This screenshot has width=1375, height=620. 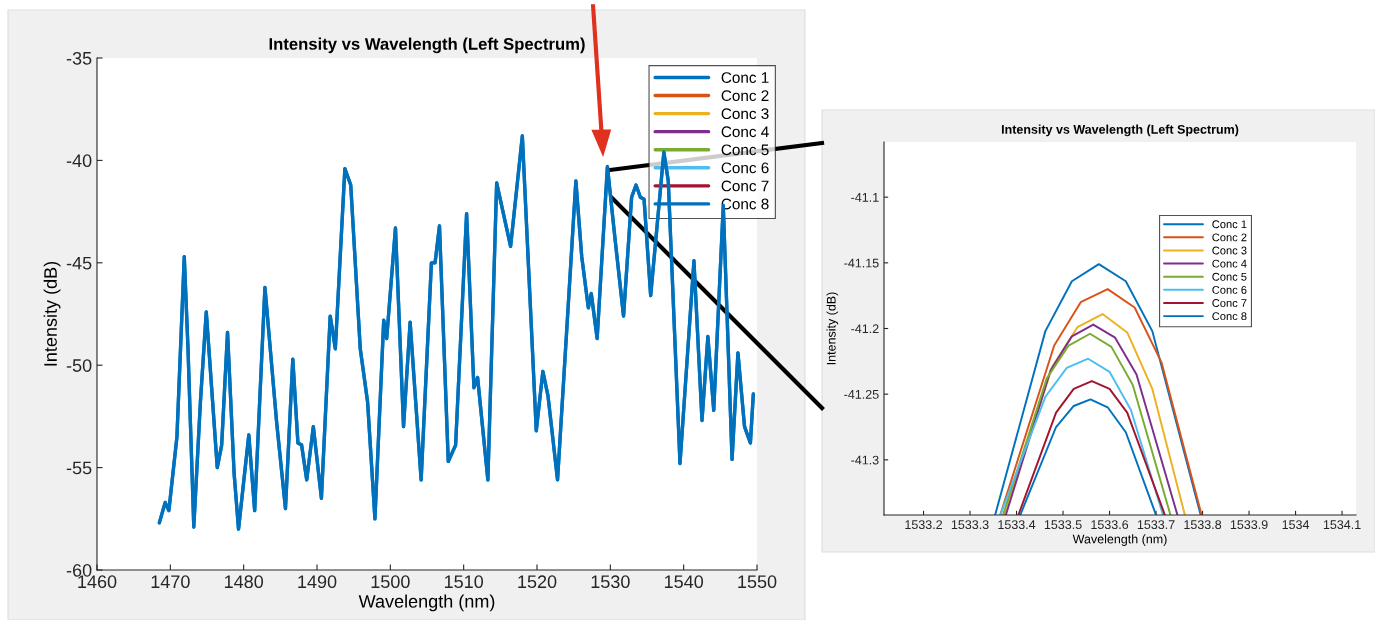 I want to click on x-tick-label: 1533.9, so click(x=1249, y=525).